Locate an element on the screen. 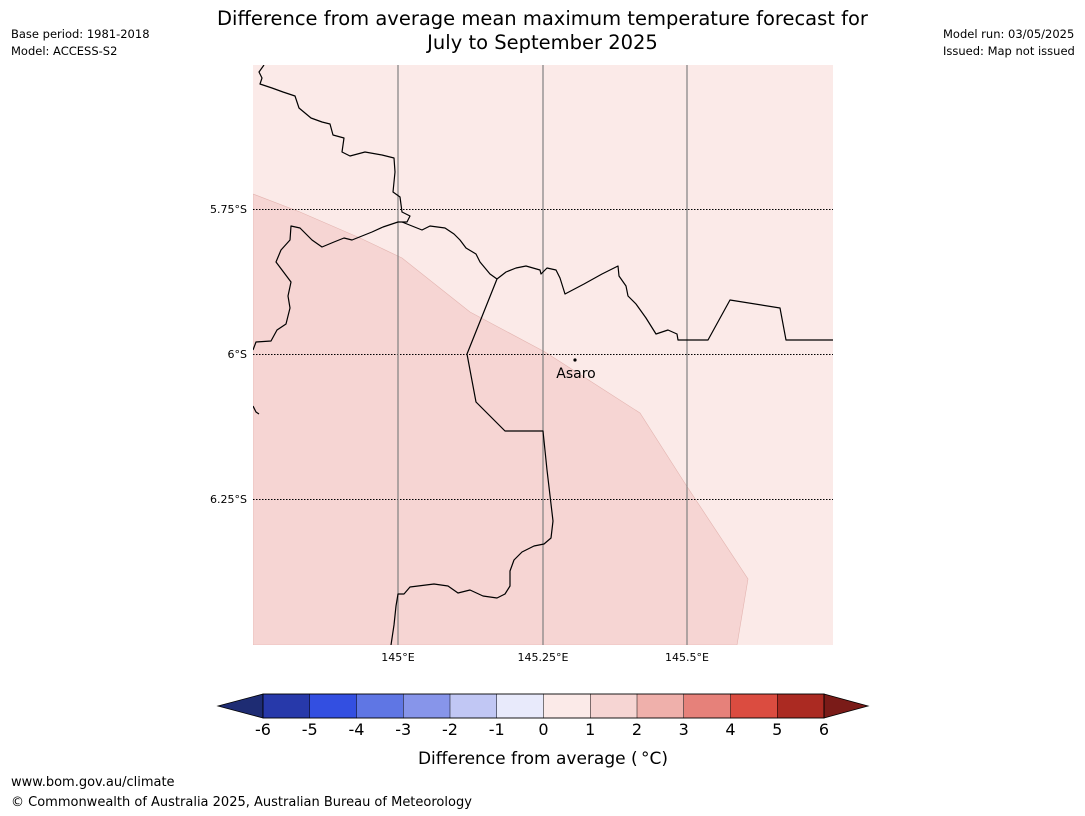 The width and height of the screenshot is (1085, 816). place-marker is located at coordinates (575, 360).